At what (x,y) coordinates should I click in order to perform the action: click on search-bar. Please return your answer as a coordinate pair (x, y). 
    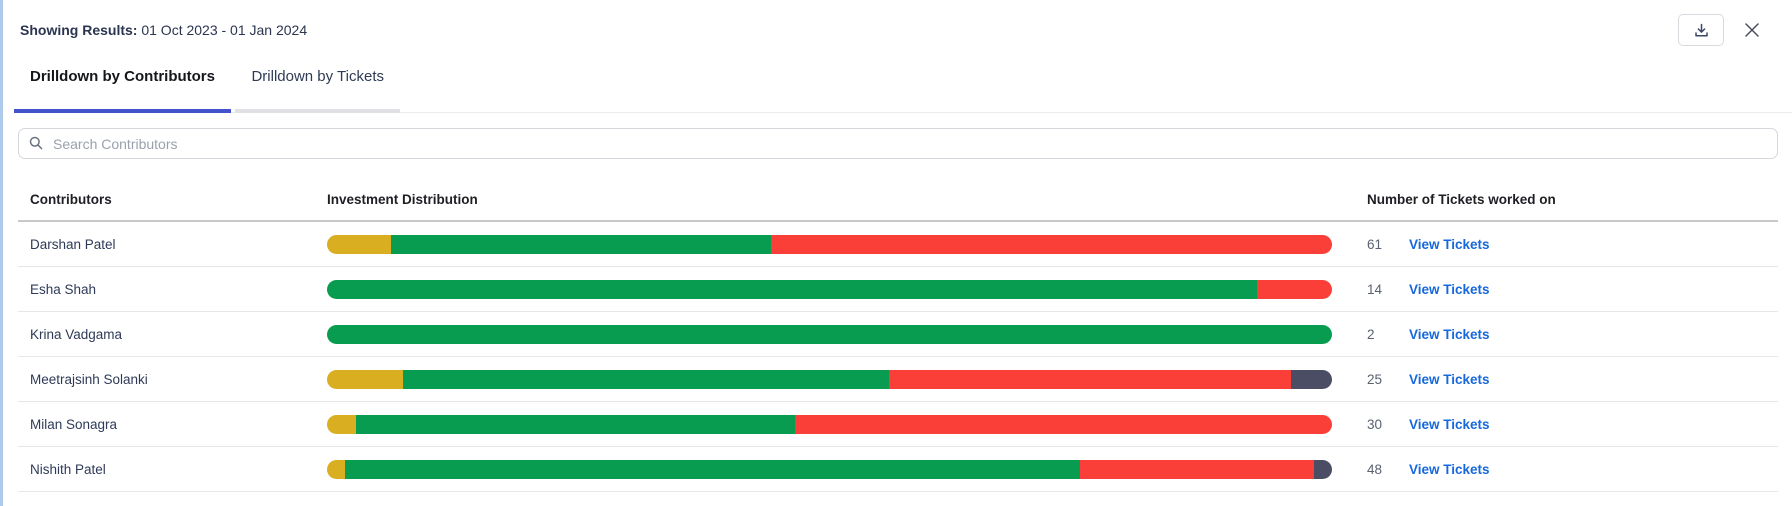
    Looking at the image, I should click on (898, 143).